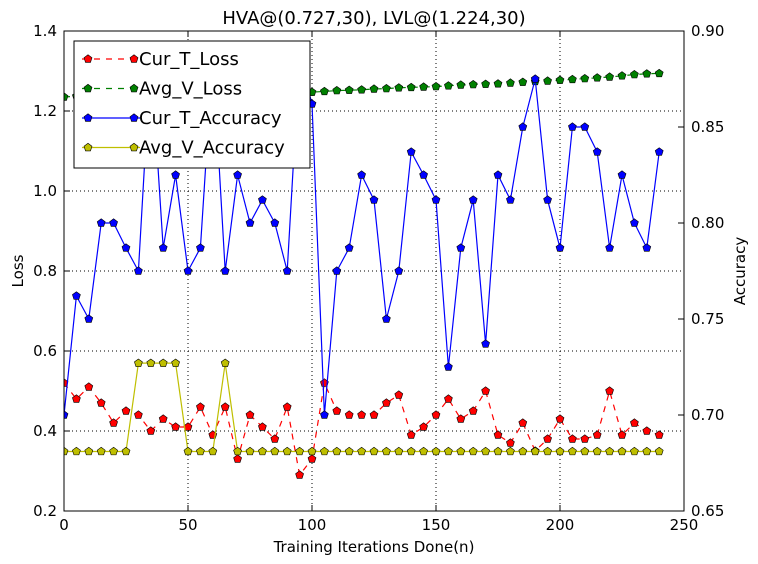  I want to click on y-right-tick-label: 0.70, so click(707, 415).